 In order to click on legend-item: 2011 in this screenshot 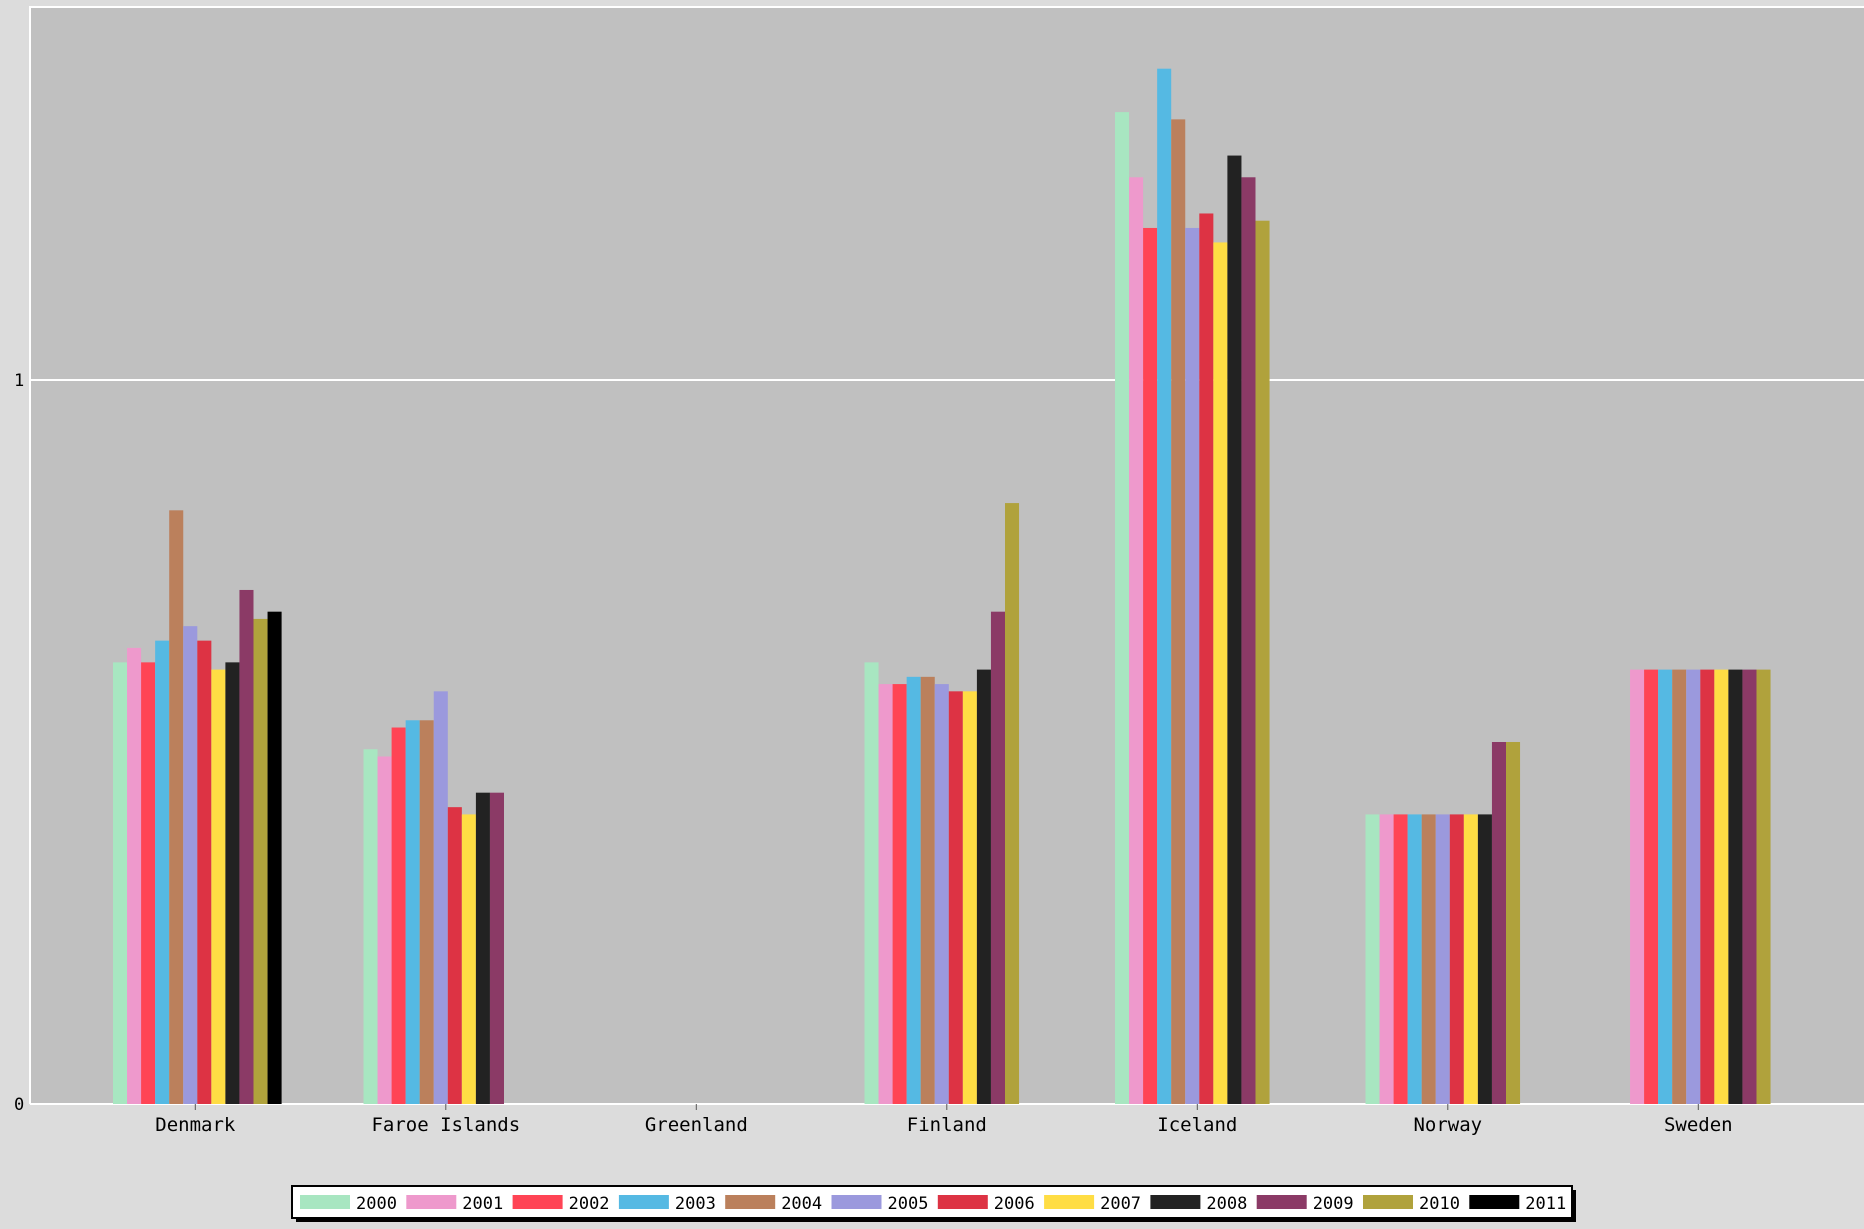, I will do `click(1517, 1204)`.